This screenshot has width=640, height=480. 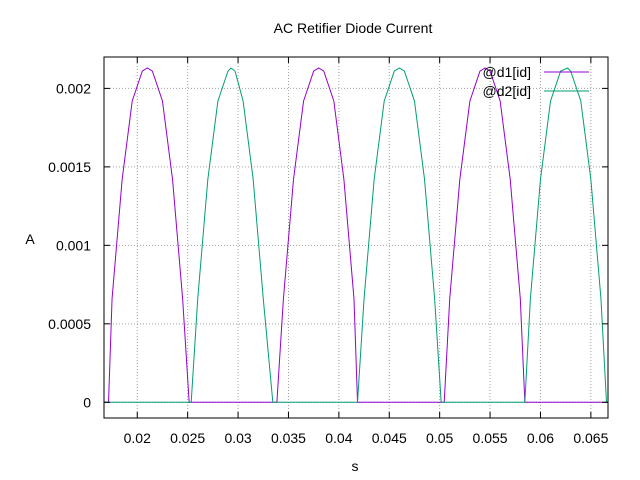 What do you see at coordinates (507, 72) in the screenshot?
I see `legend-label-d1: @d1[id]` at bounding box center [507, 72].